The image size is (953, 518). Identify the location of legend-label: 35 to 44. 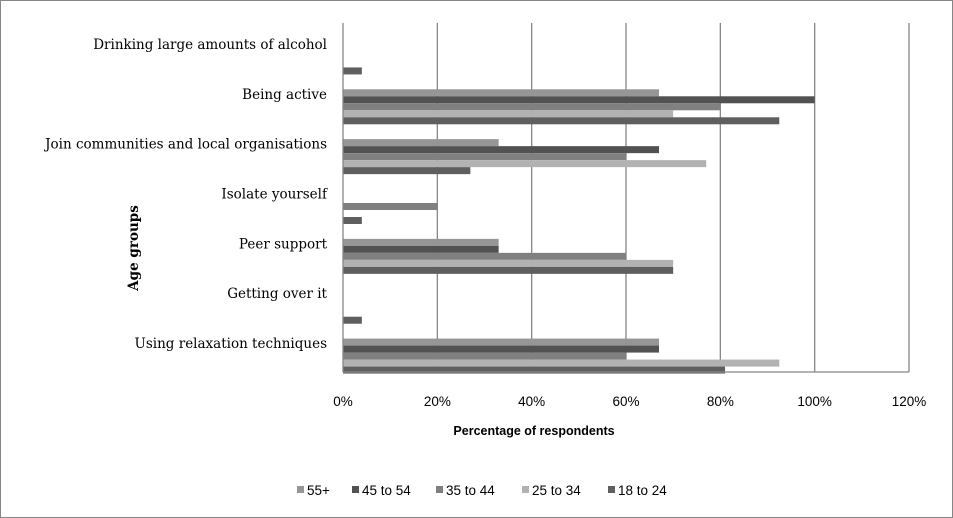
(470, 490).